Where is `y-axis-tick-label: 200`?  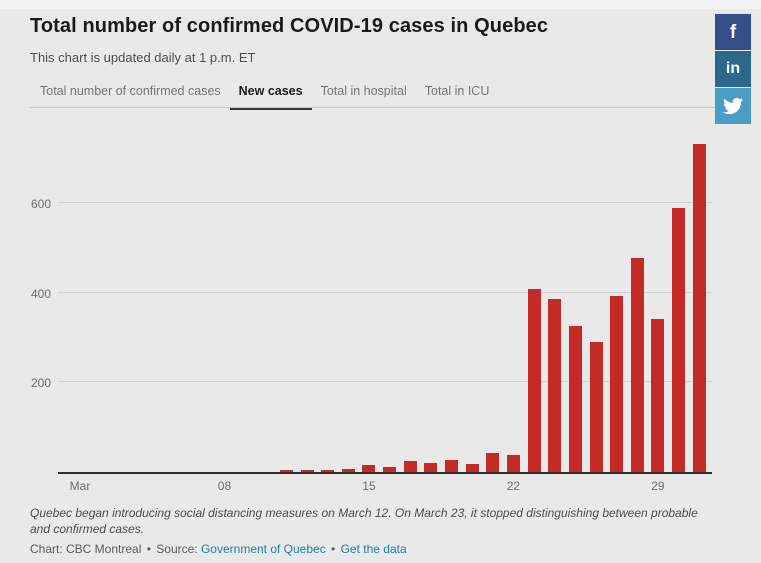
y-axis-tick-label: 200 is located at coordinates (40, 383).